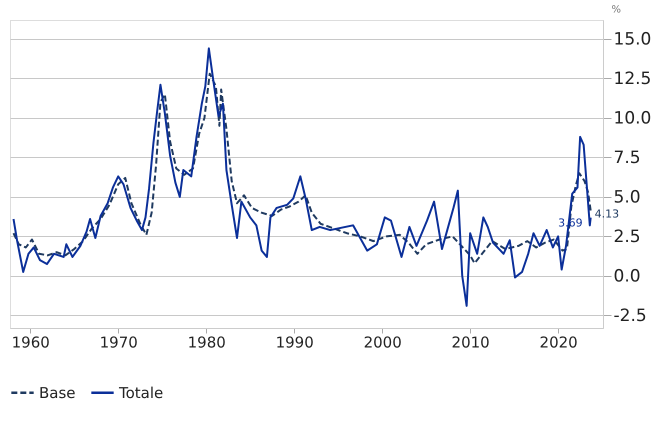 The image size is (652, 422). Describe the element at coordinates (295, 343) in the screenshot. I see `x-tick-label: 1990` at that location.